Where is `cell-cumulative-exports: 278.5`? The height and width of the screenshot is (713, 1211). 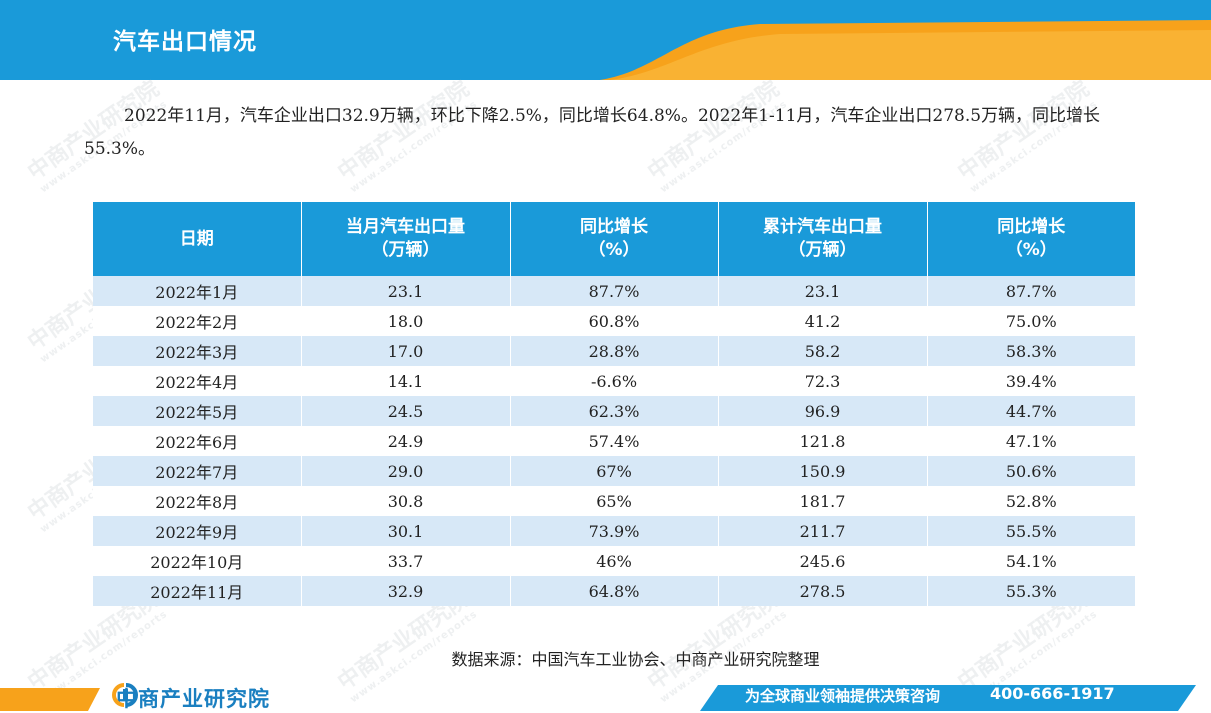
cell-cumulative-exports: 278.5 is located at coordinates (822, 591).